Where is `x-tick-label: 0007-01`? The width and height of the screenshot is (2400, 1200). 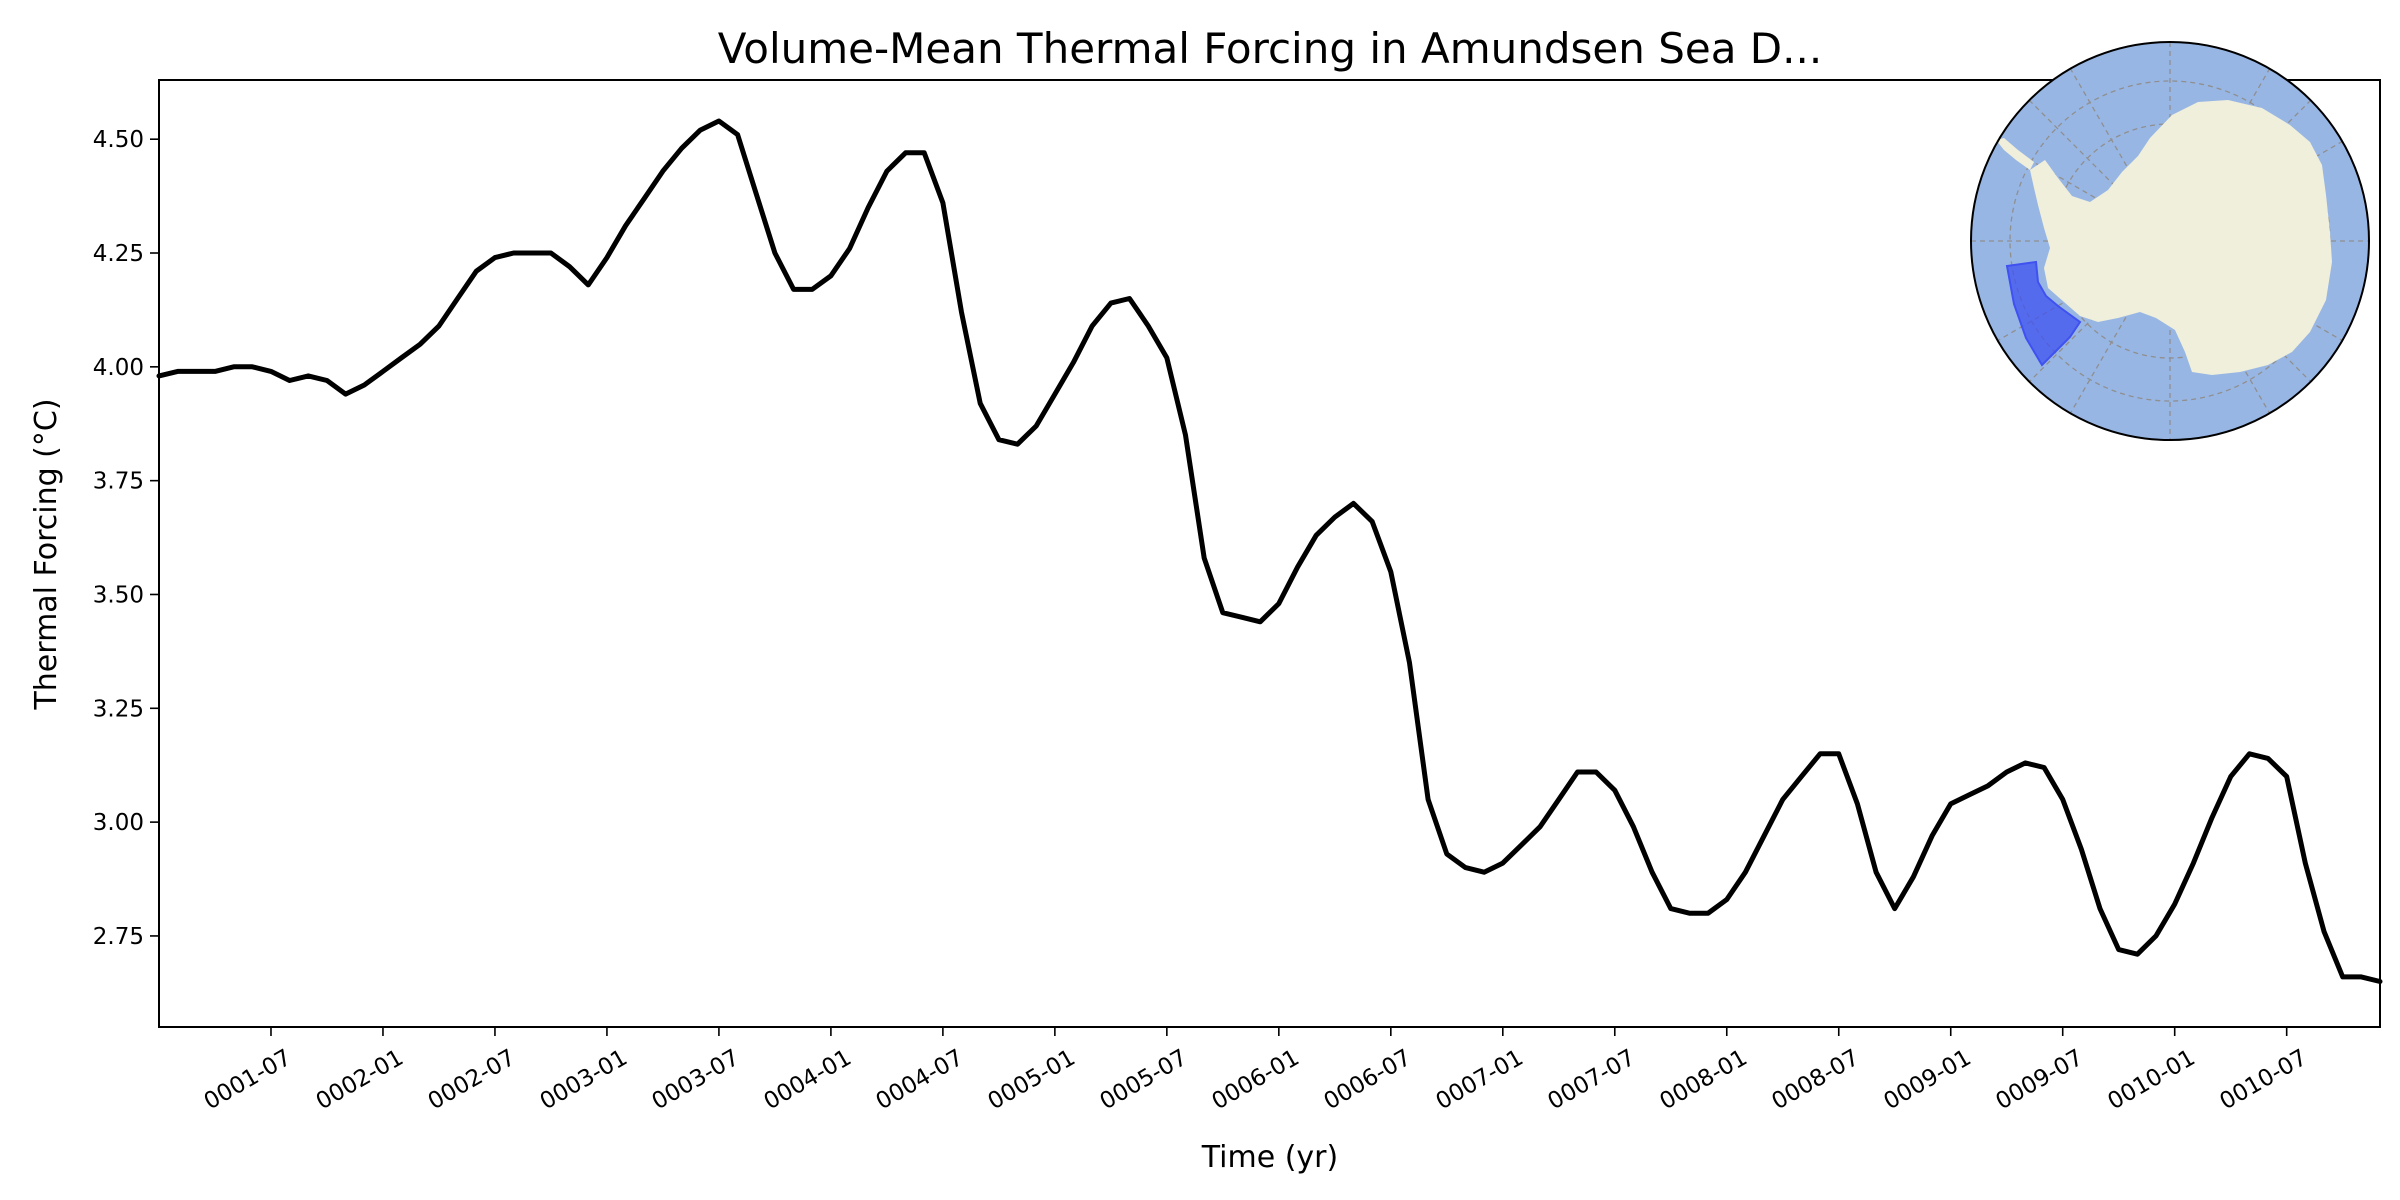
x-tick-label: 0007-01 is located at coordinates (1480, 1080).